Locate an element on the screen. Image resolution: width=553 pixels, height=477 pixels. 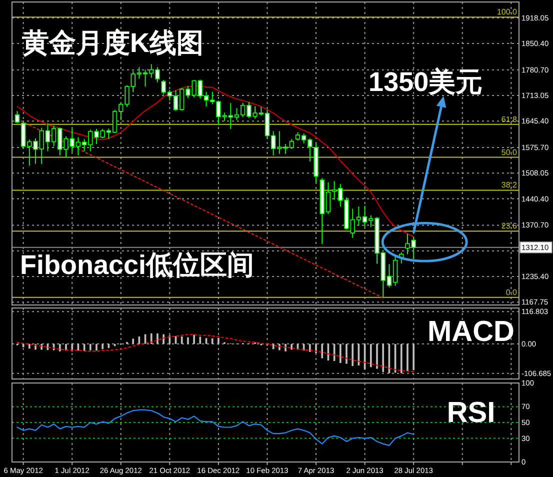
annotation: 50.0 is located at coordinates (509, 152).